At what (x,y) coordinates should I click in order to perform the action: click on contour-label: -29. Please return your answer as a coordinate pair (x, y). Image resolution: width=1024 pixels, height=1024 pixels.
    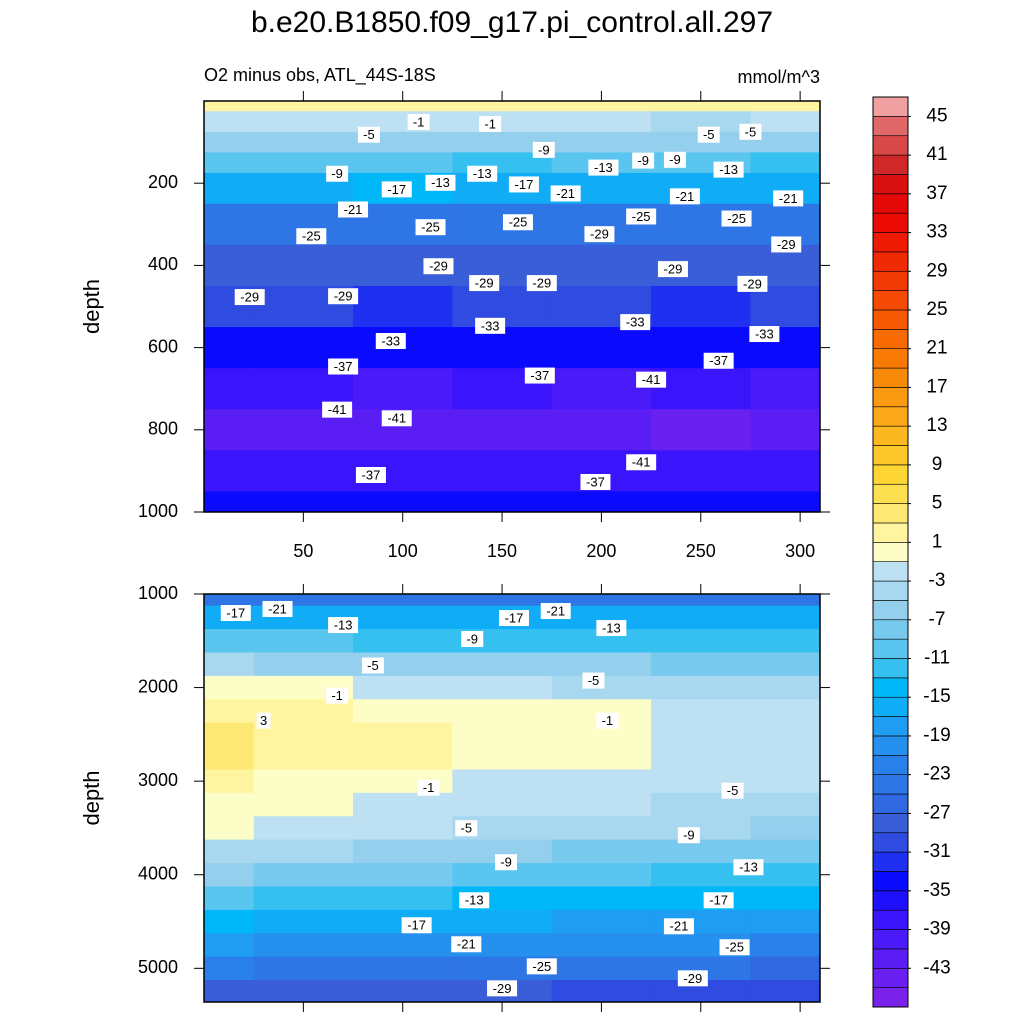
    Looking at the image, I should click on (673, 269).